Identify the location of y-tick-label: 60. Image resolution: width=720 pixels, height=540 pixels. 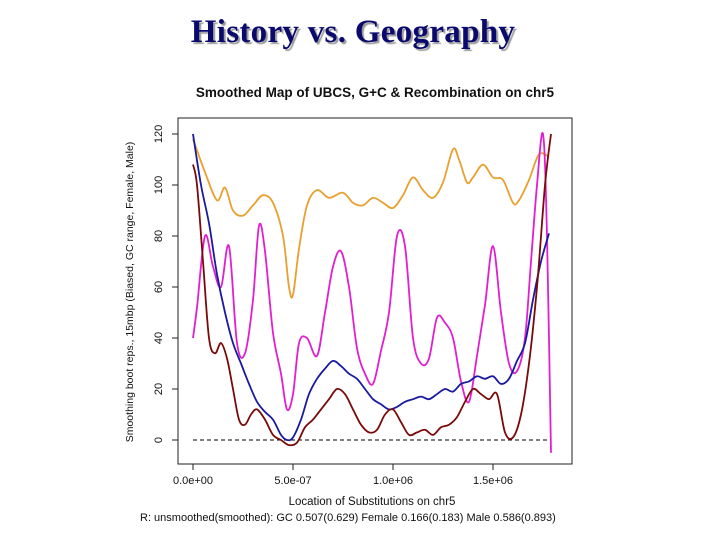
(159, 287).